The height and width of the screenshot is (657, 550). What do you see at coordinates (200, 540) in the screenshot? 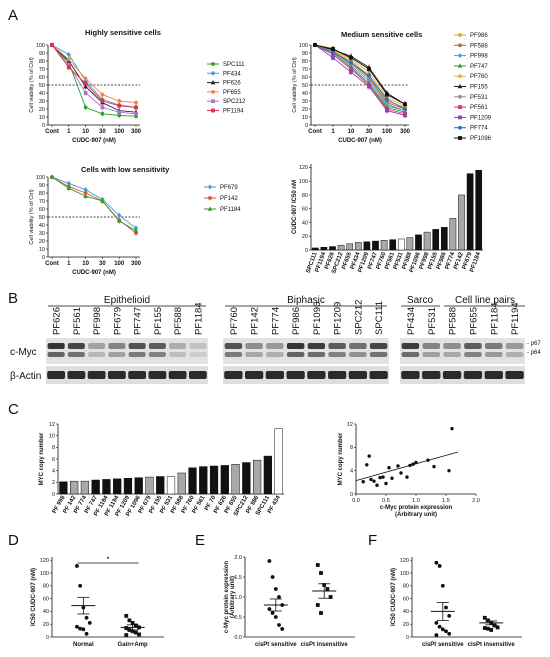
I see `panel-label-e: E` at bounding box center [200, 540].